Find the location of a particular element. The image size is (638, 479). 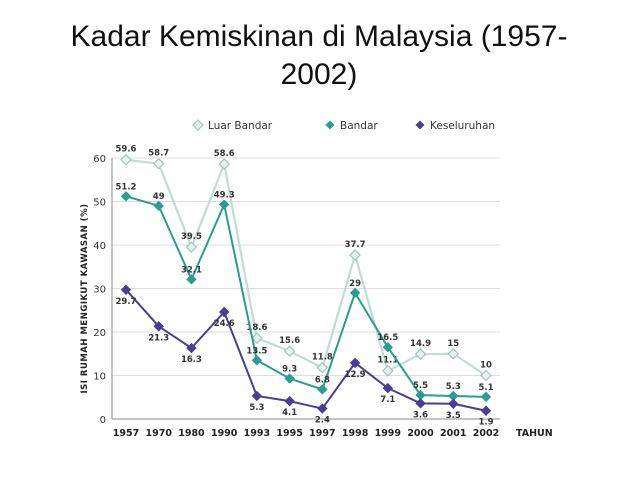

x-tick-label: 1998 is located at coordinates (355, 433).